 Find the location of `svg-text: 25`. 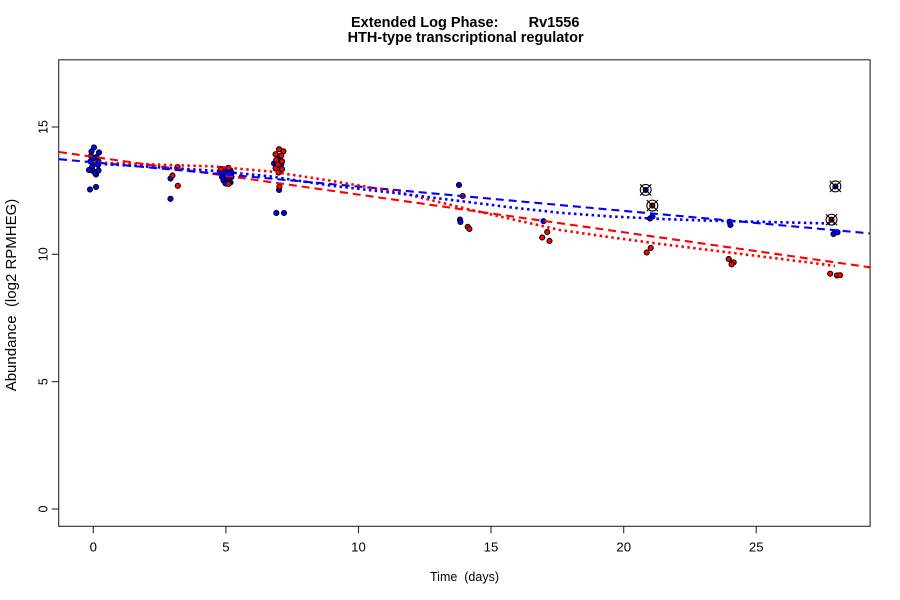

svg-text: 25 is located at coordinates (756, 547).